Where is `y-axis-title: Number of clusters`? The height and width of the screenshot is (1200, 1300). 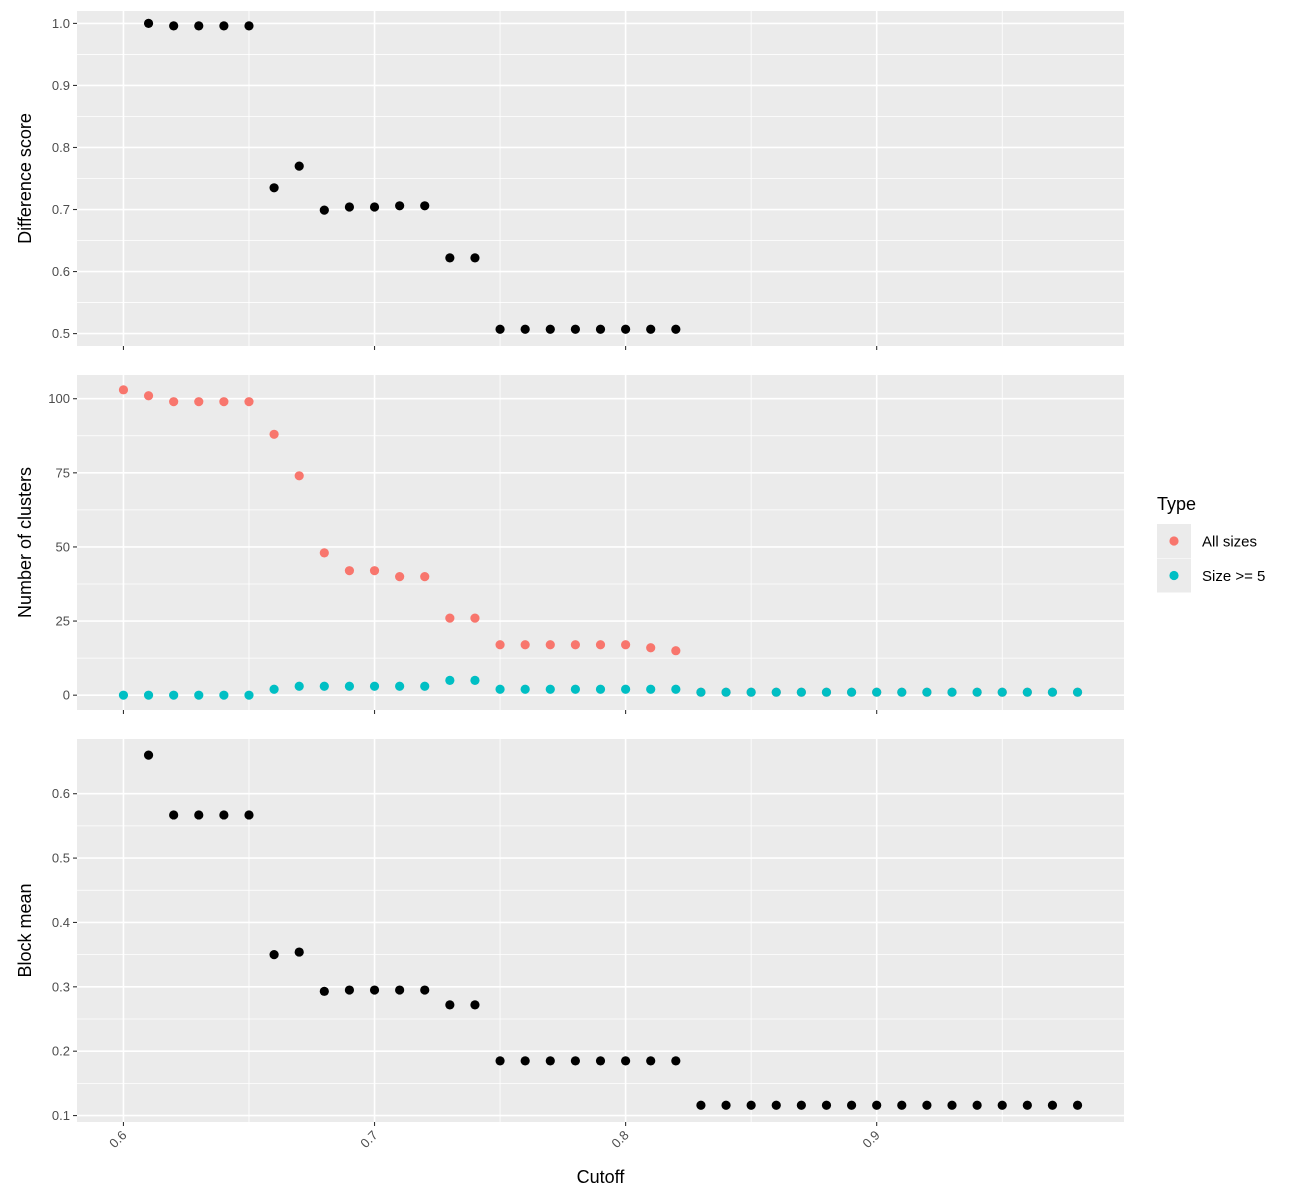 y-axis-title: Number of clusters is located at coordinates (25, 542).